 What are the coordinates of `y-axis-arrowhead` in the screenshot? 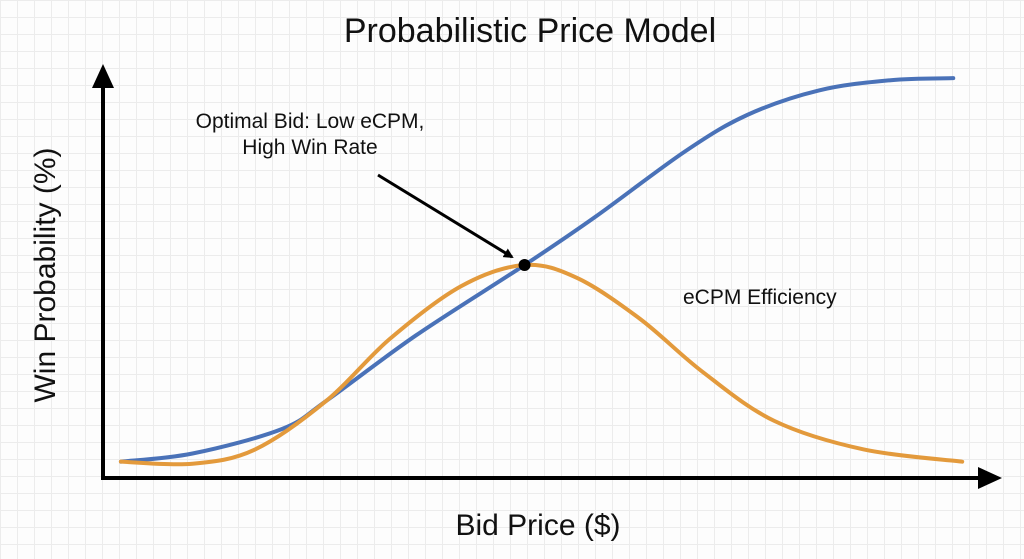 It's located at (103, 76).